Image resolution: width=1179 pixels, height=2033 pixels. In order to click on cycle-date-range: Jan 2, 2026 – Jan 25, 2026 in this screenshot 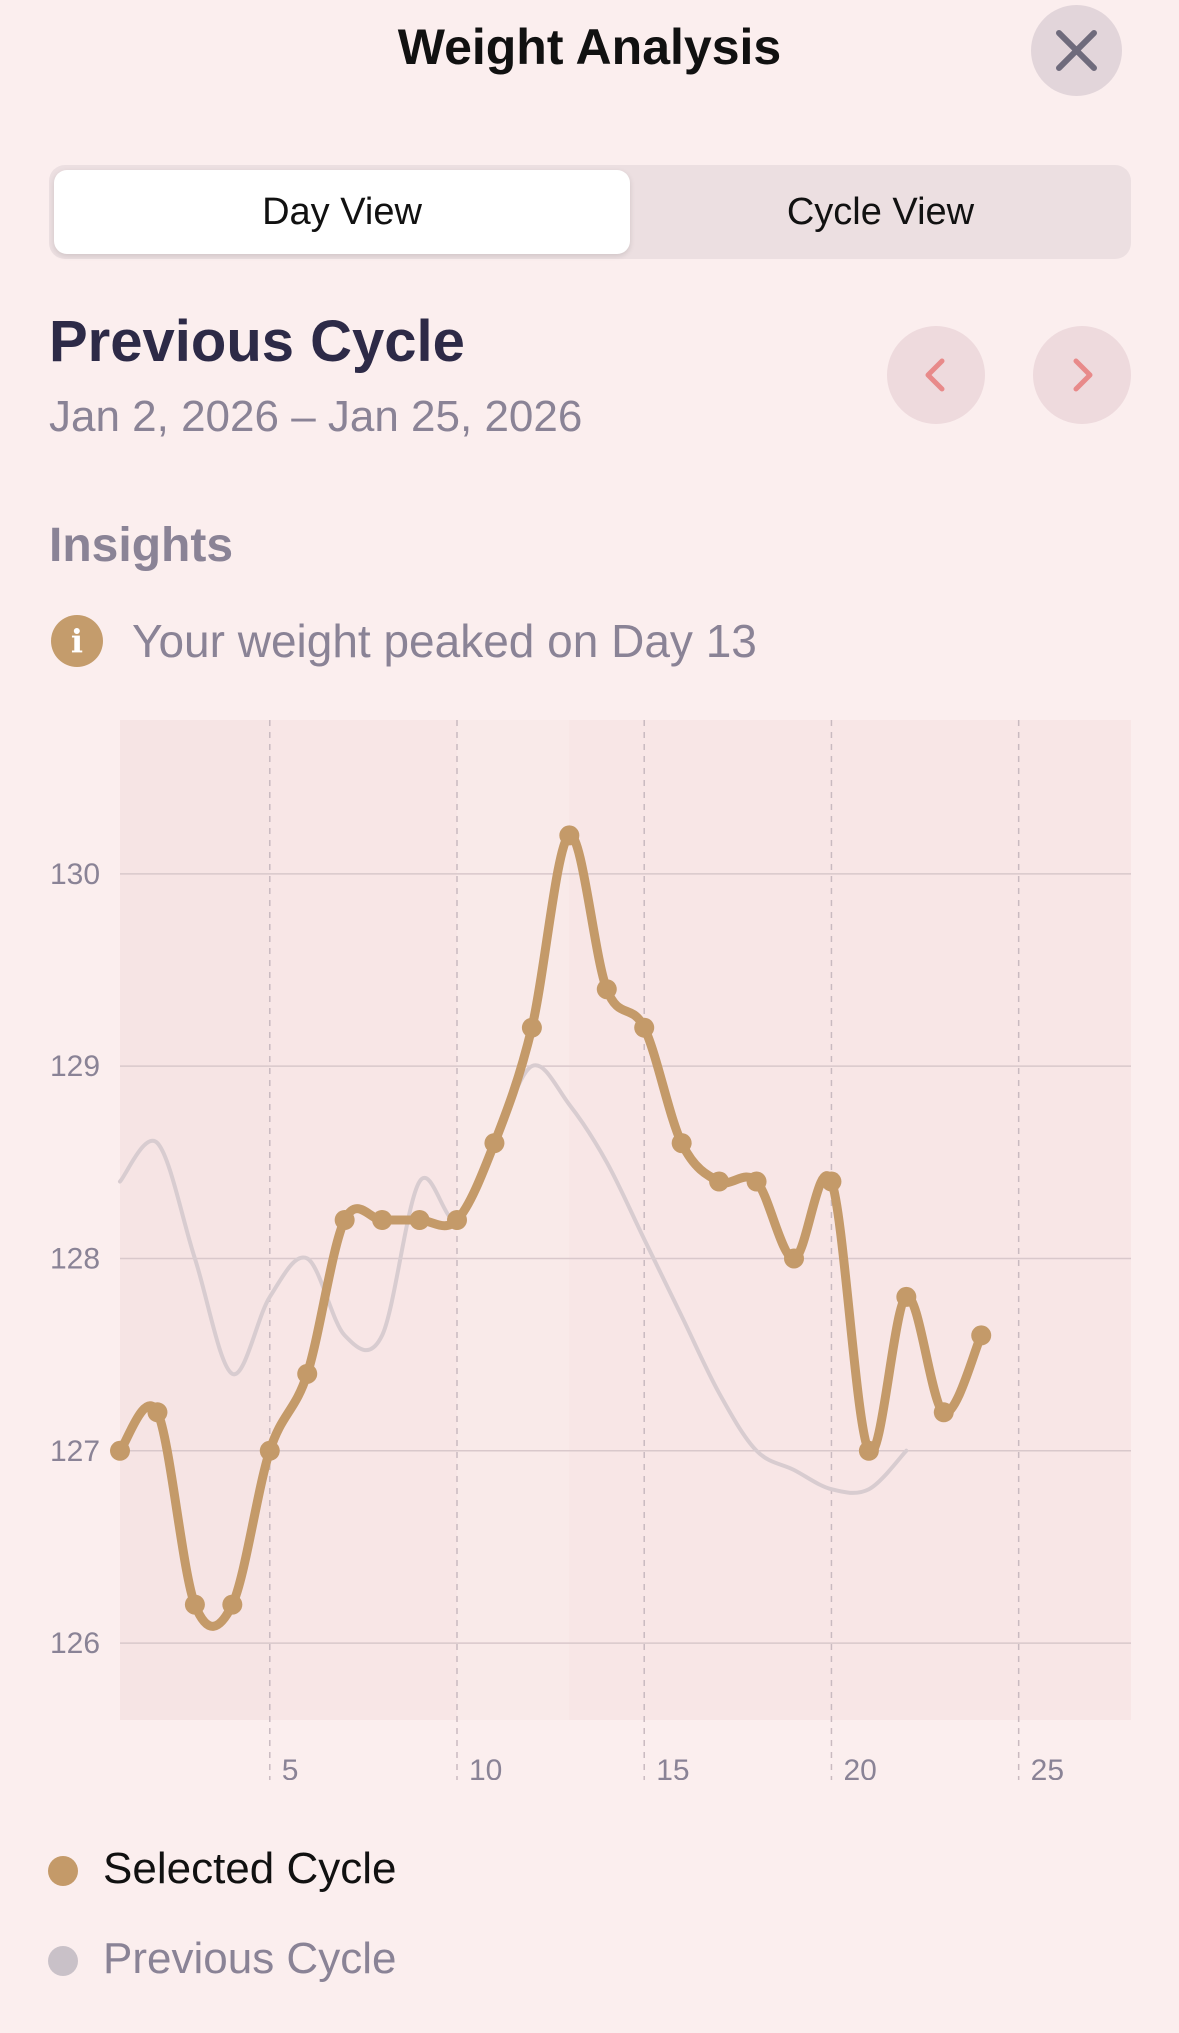, I will do `click(316, 416)`.